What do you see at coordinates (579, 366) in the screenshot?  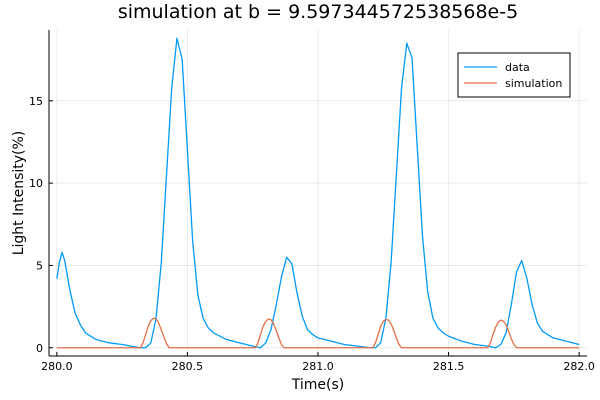 I see `x-tick-label: 282.0` at bounding box center [579, 366].